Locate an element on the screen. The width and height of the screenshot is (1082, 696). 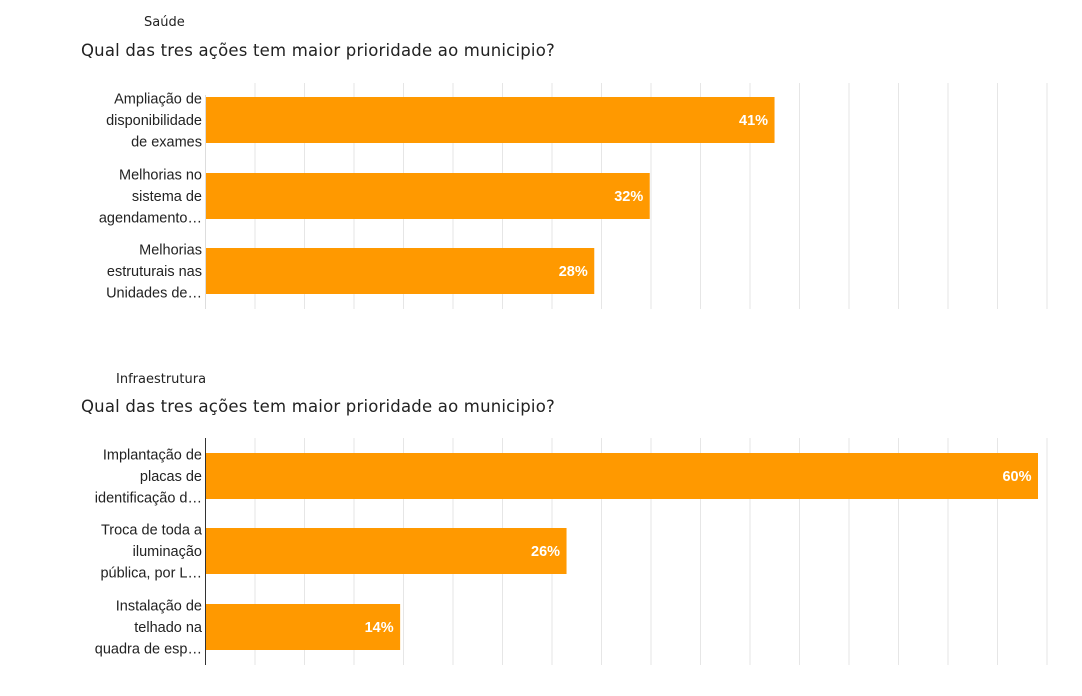
category-label: disponibilidade is located at coordinates (154, 121).